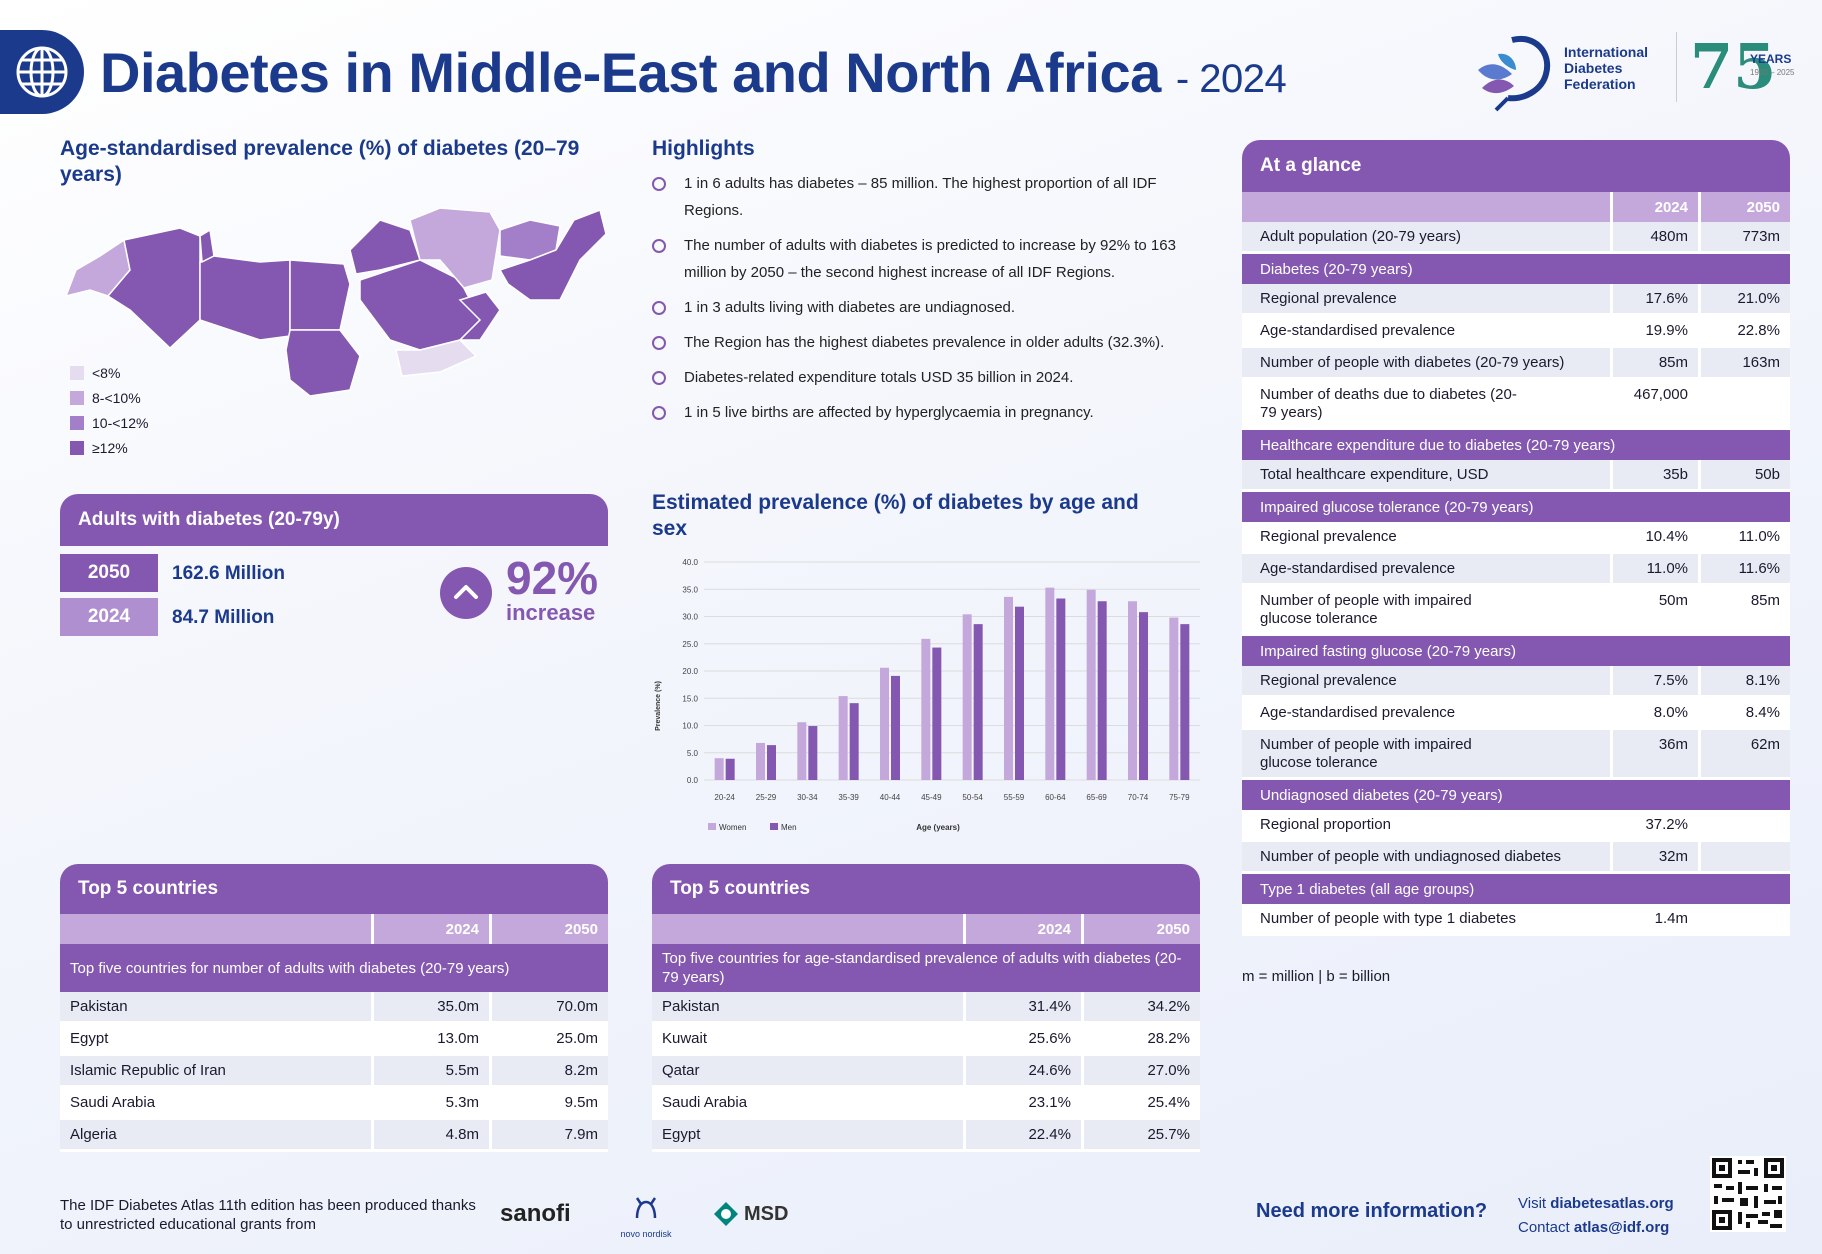  What do you see at coordinates (690, 671) in the screenshot?
I see `y-tick-labels: 0.0 5.0 10.0 15.0 20.0 25.0 30.0 35.0 40.0` at bounding box center [690, 671].